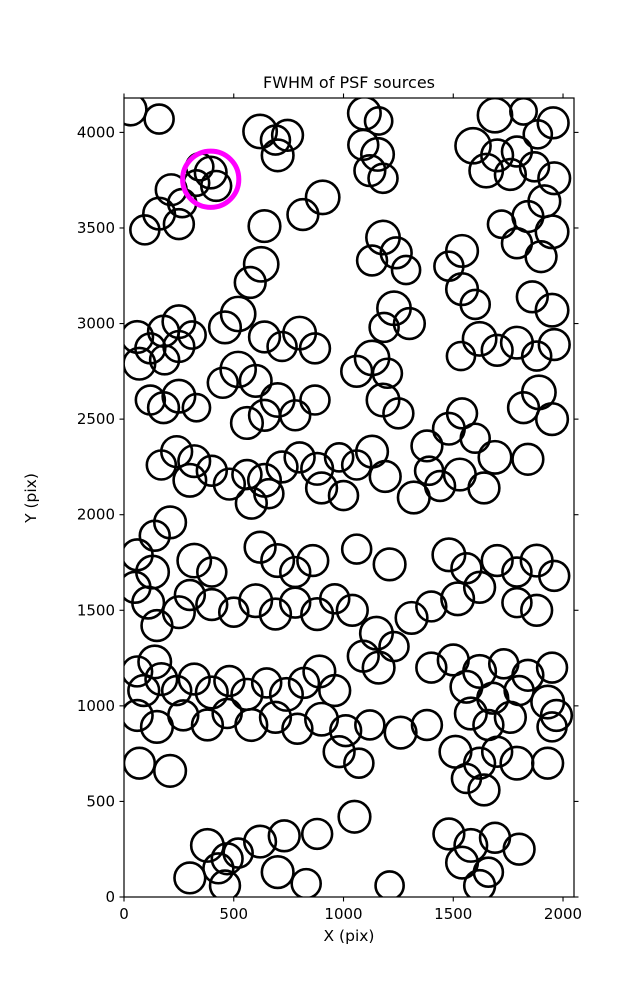 Image resolution: width=637 pixels, height=1000 pixels. I want to click on x-axis-label: X (pix), so click(349, 936).